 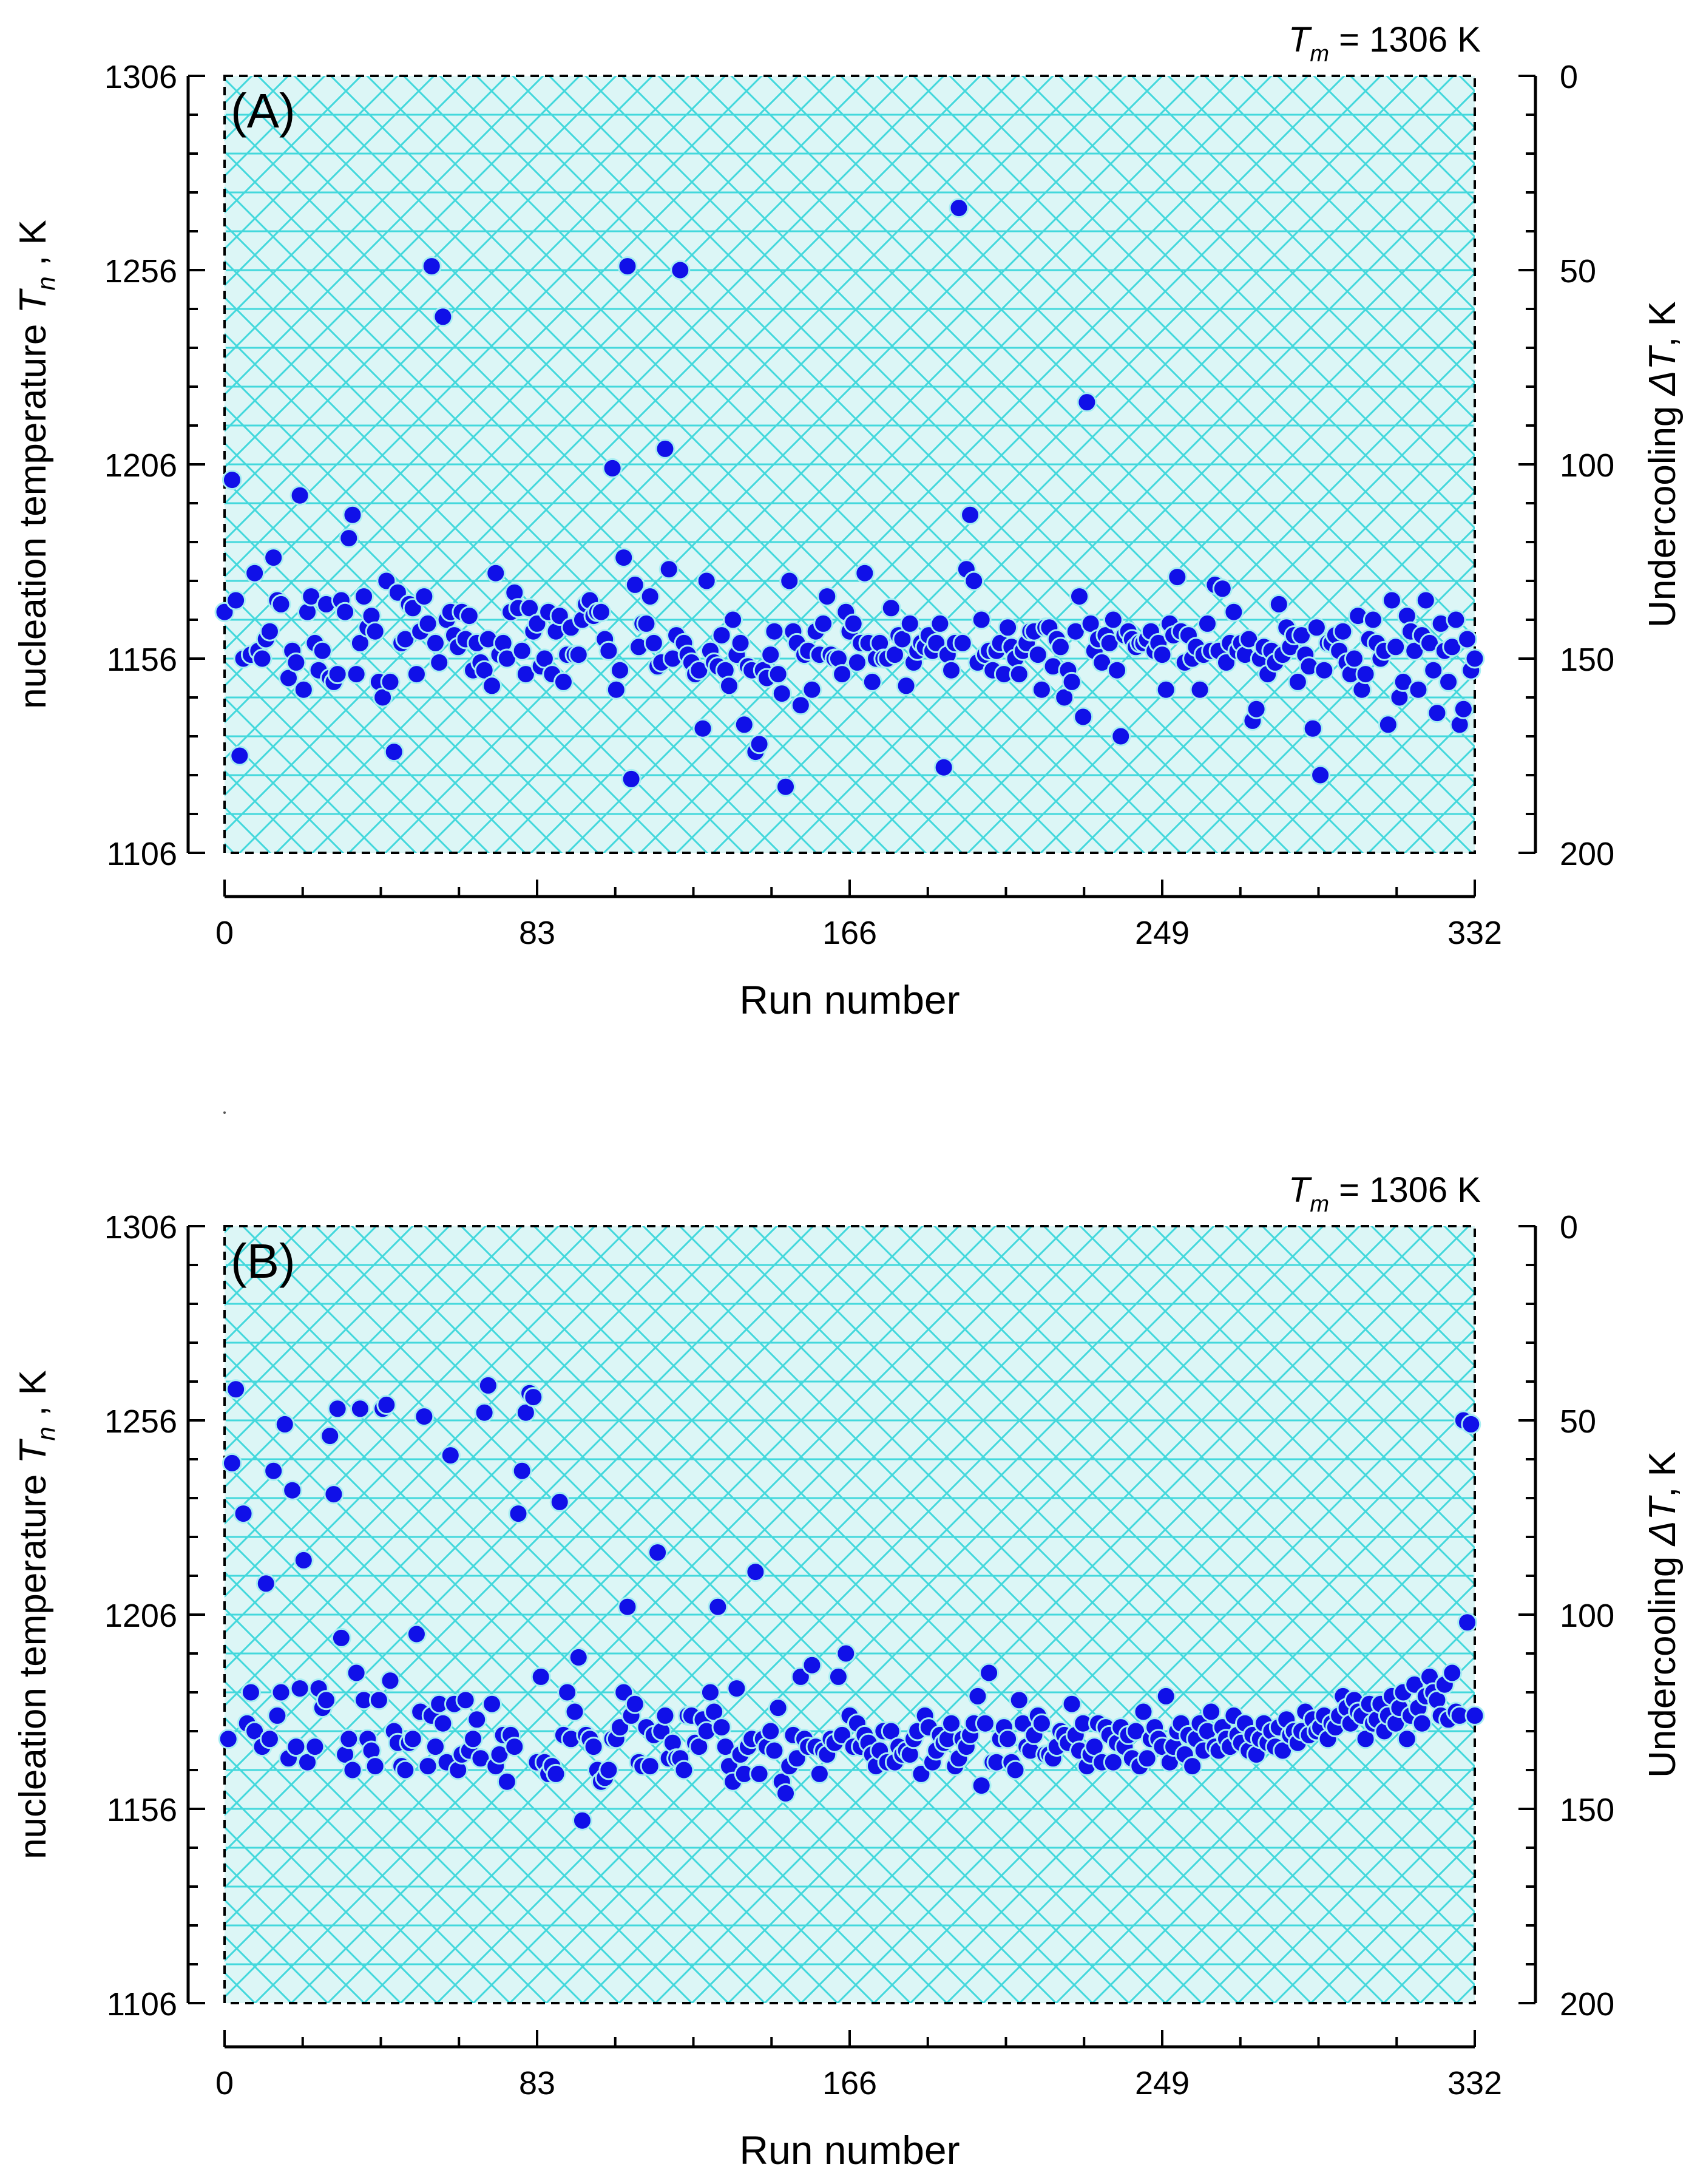 I want to click on y2-tick-label-b: 150, so click(x=1587, y=1810).